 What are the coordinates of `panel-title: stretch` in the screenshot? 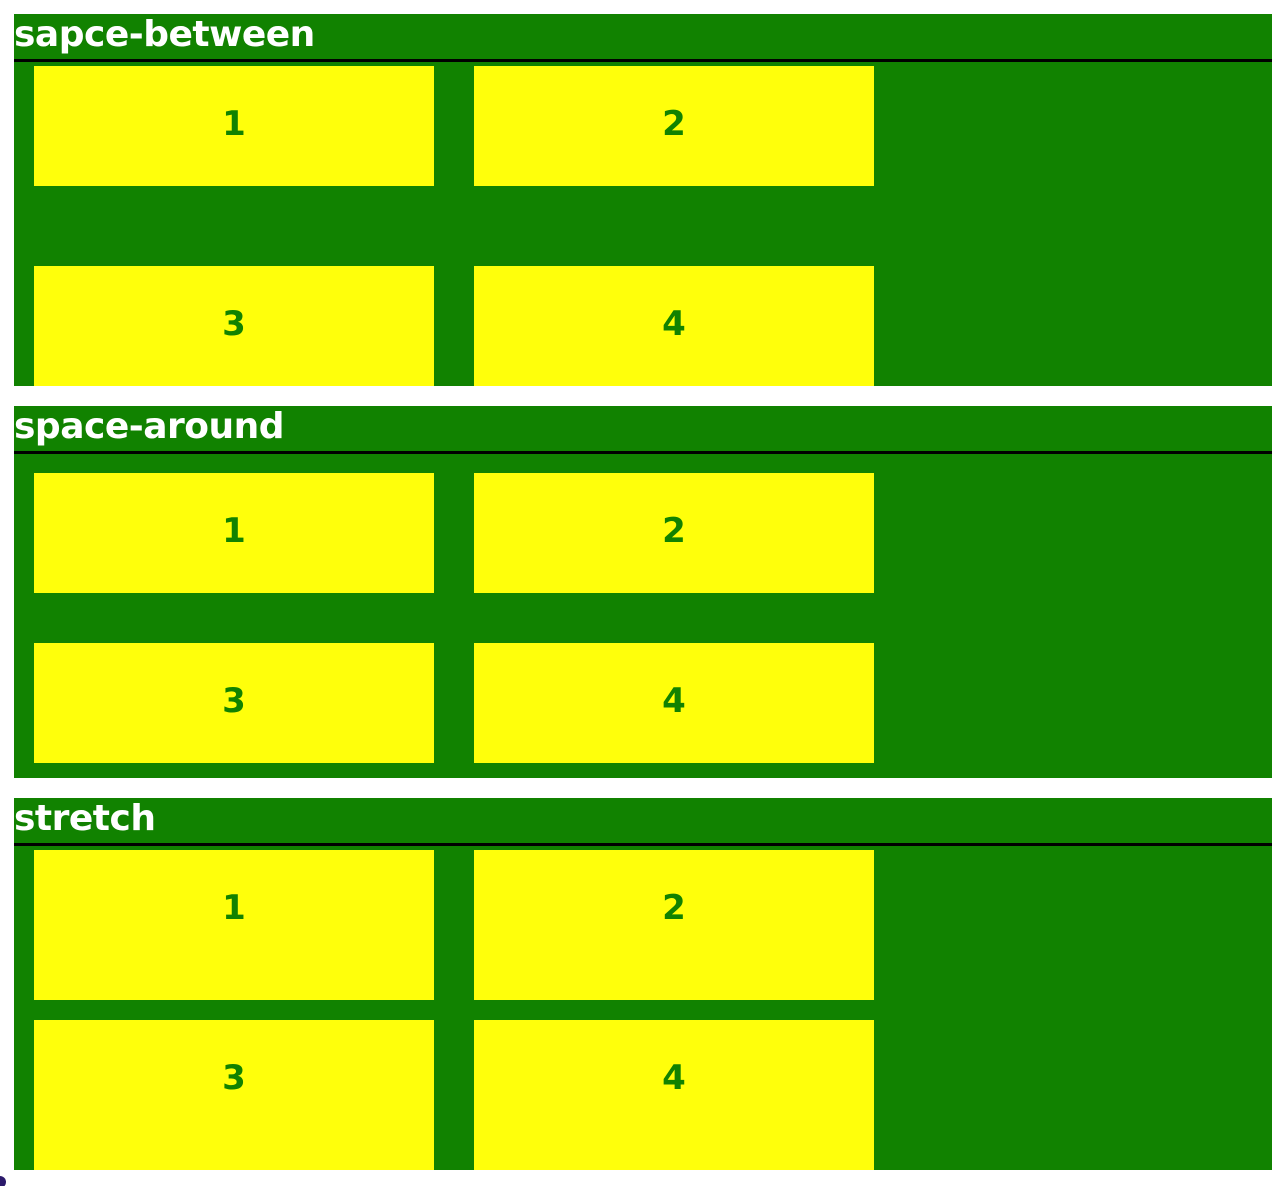 It's located at (643, 822).